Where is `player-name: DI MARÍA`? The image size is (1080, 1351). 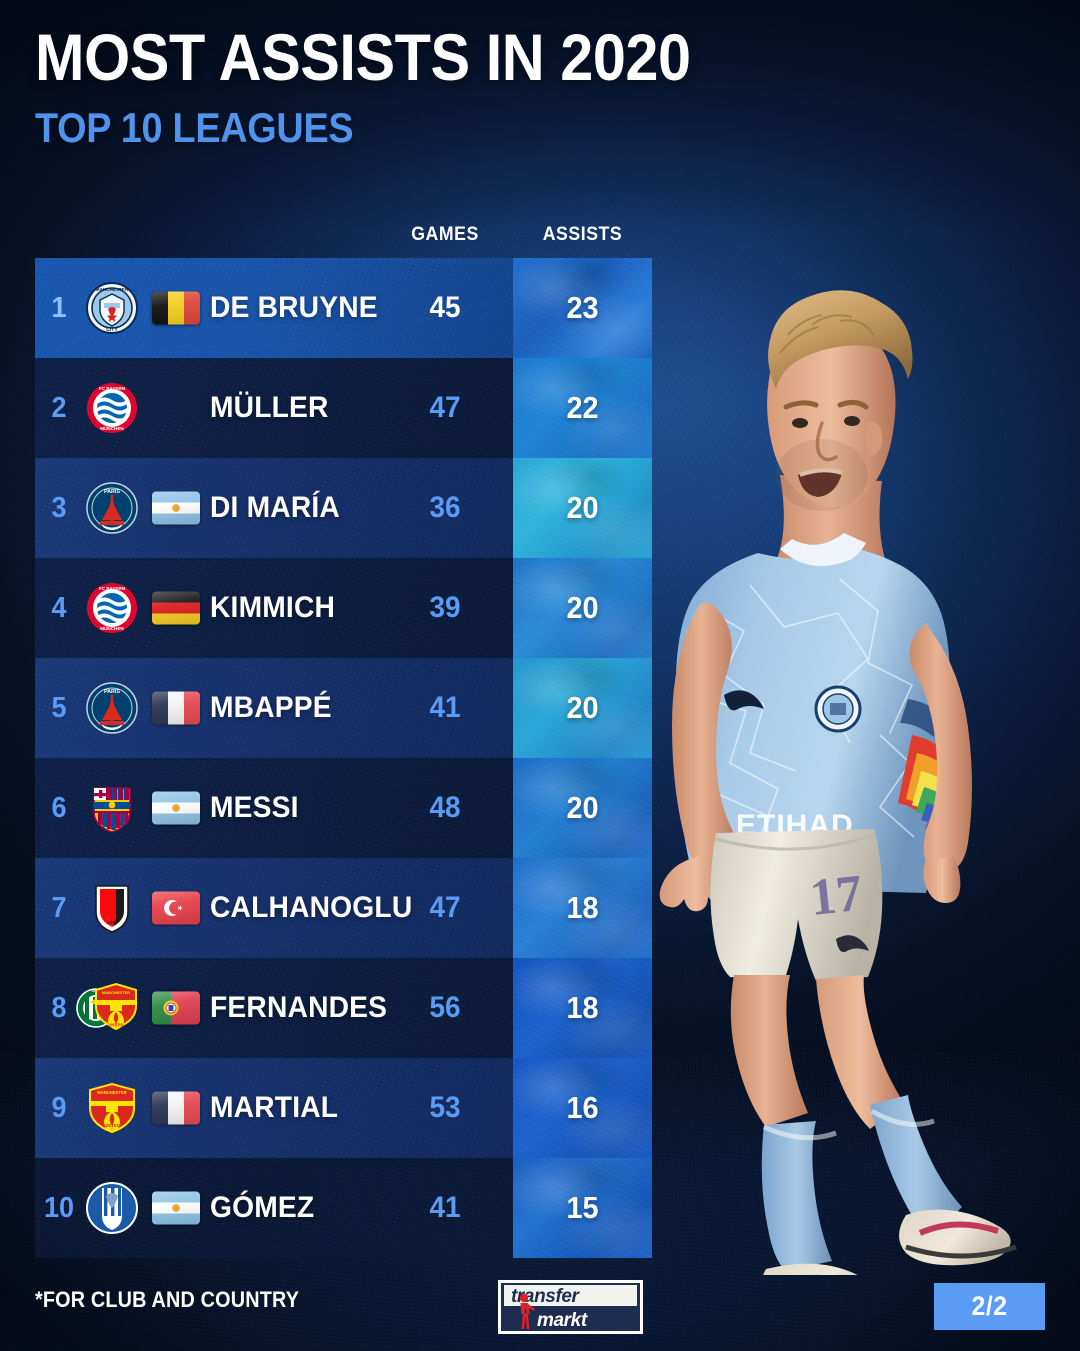 player-name: DI MARÍA is located at coordinates (275, 507).